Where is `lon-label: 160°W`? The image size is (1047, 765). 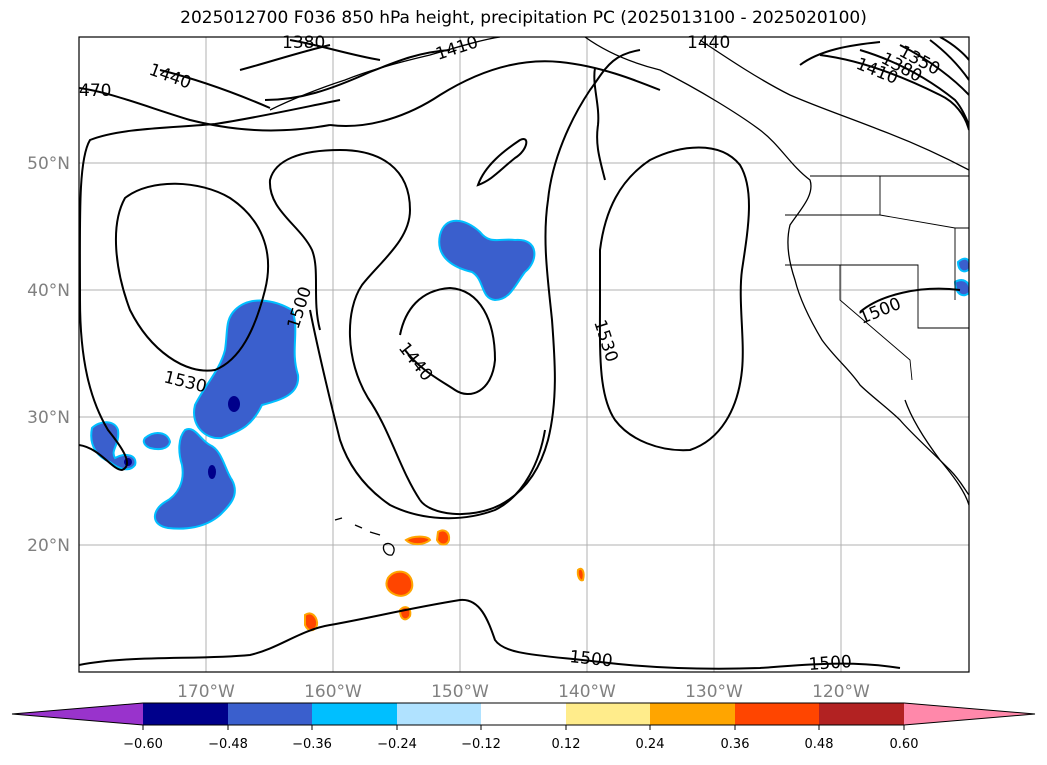 lon-label: 160°W is located at coordinates (333, 692).